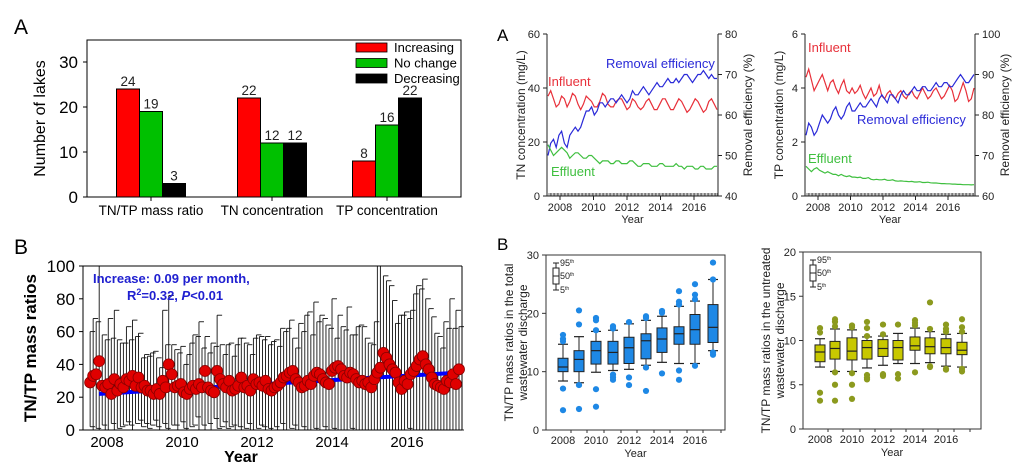  What do you see at coordinates (991, 35) in the screenshot?
I see `y-right-tick-label: 100` at bounding box center [991, 35].